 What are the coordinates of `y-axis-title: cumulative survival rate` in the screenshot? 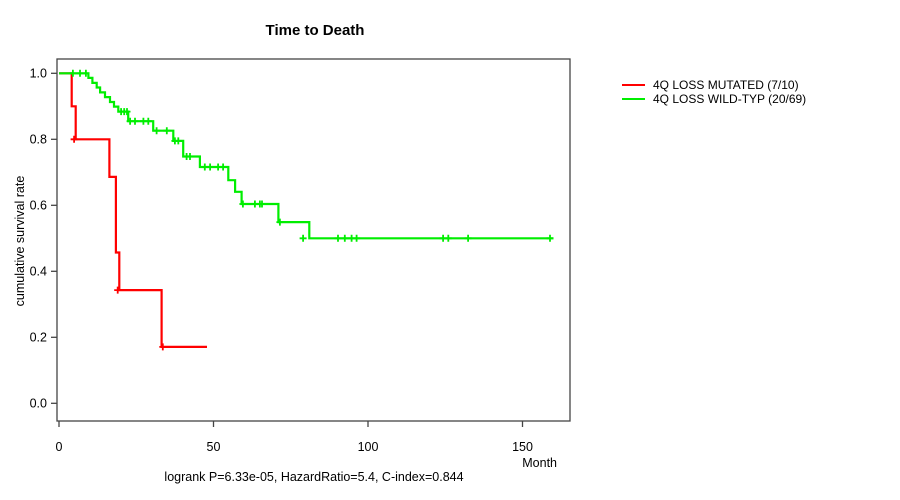 It's located at (20, 241).